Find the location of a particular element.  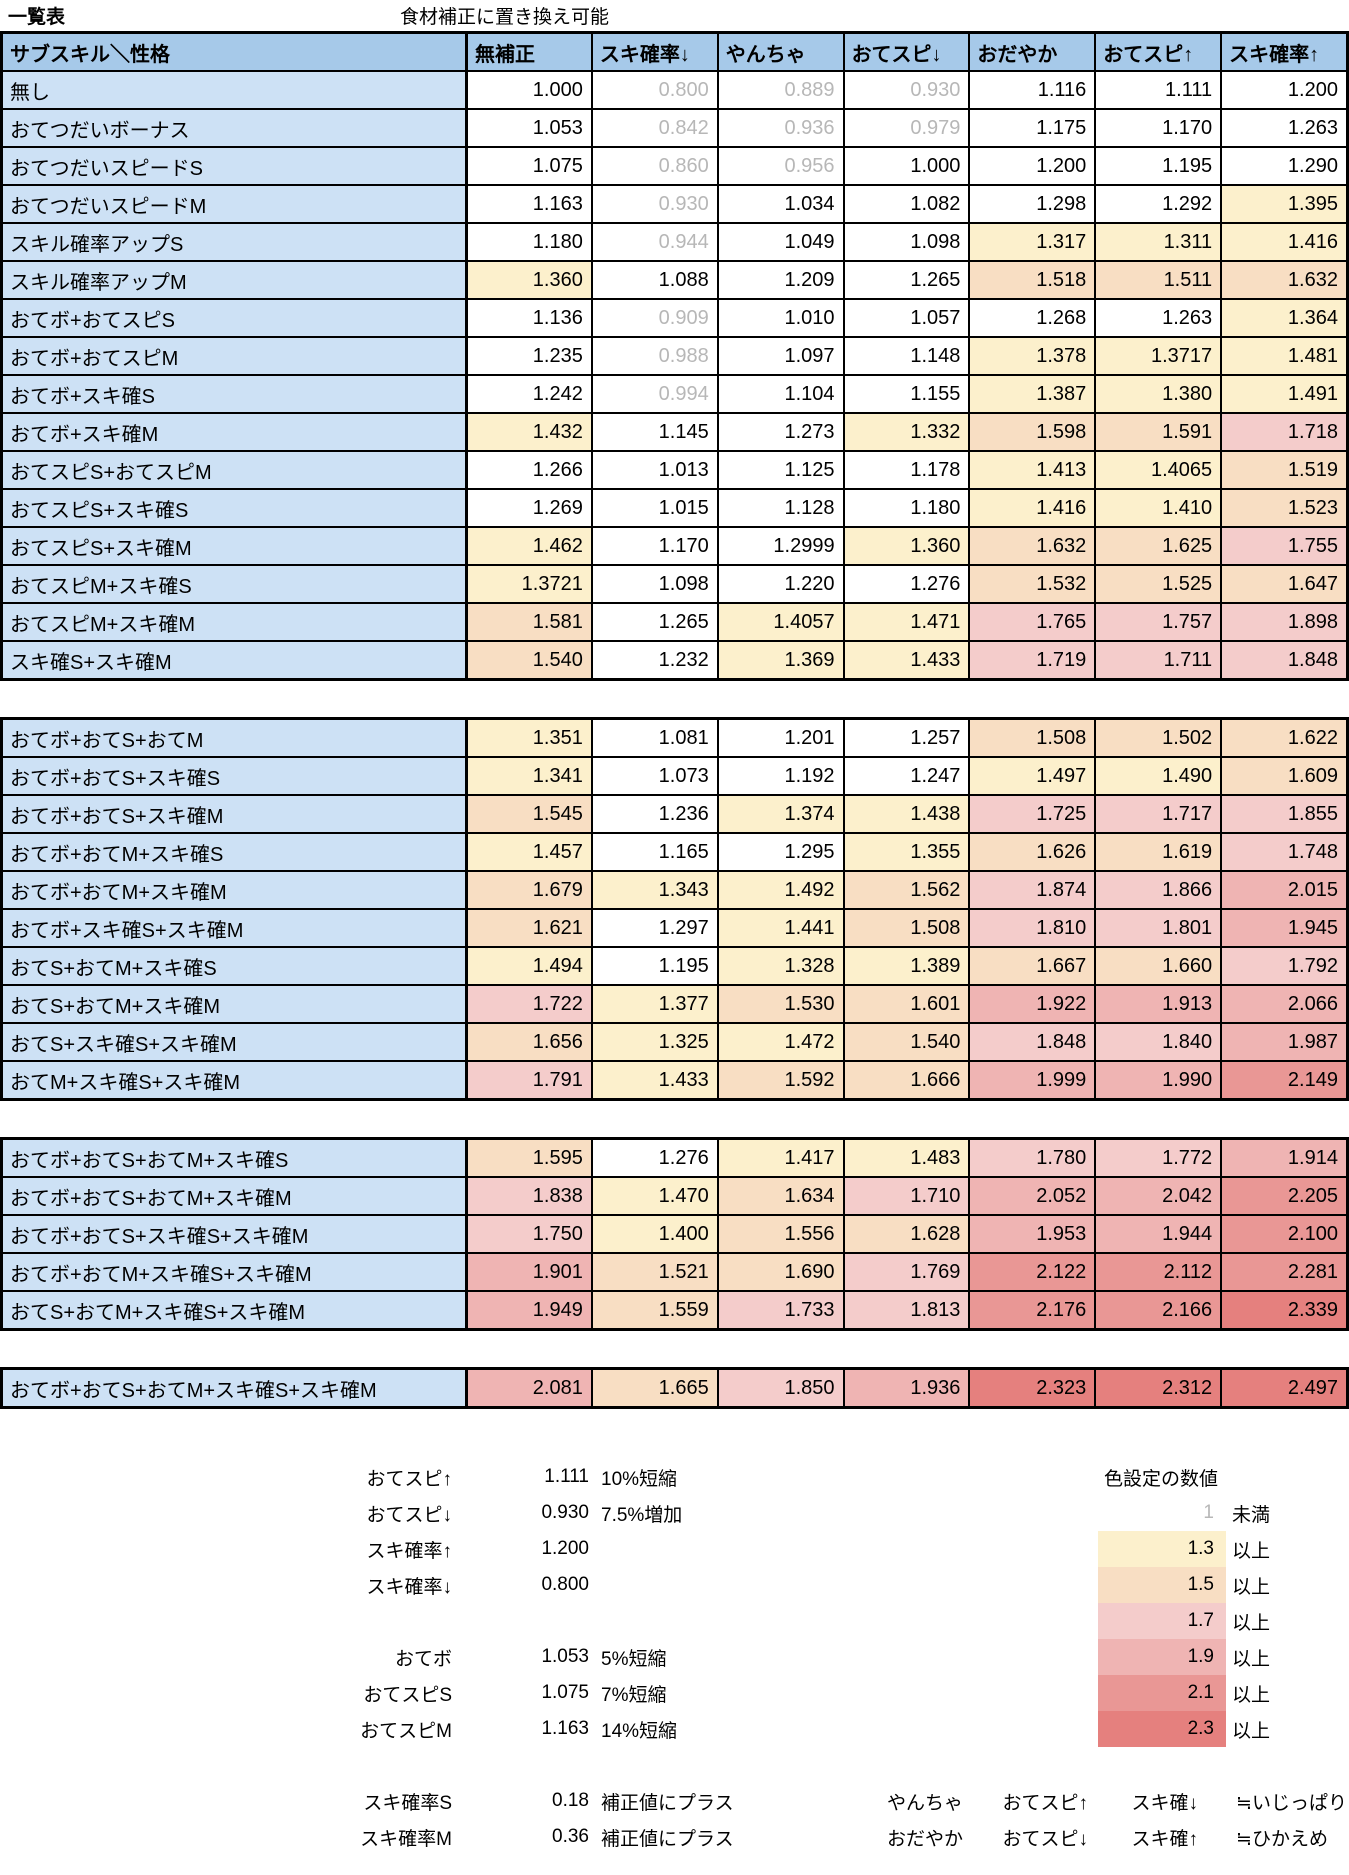

value-cell: 1.667 is located at coordinates (1031, 966).